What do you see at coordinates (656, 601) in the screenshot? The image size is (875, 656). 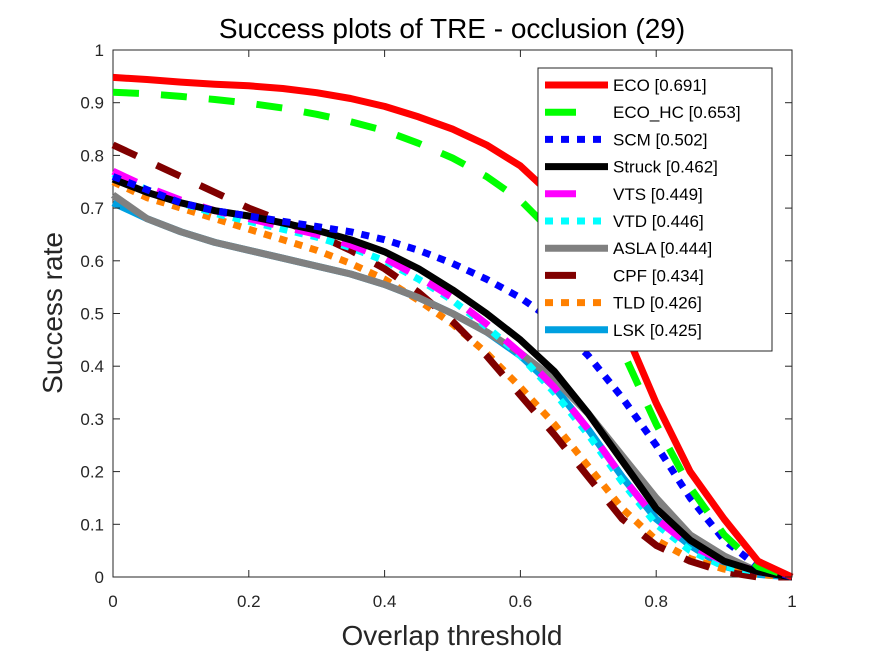 I see `x-tick-label: 0.8` at bounding box center [656, 601].